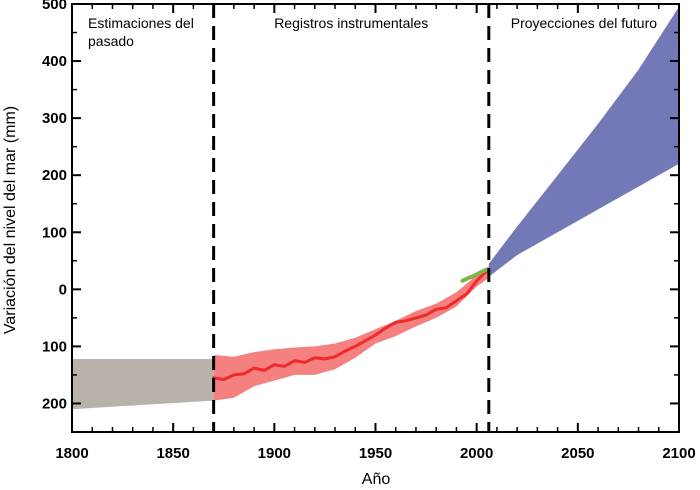 This screenshot has width=700, height=490. Describe the element at coordinates (54, 6) in the screenshot. I see `y-tick-label-500: 500` at that location.